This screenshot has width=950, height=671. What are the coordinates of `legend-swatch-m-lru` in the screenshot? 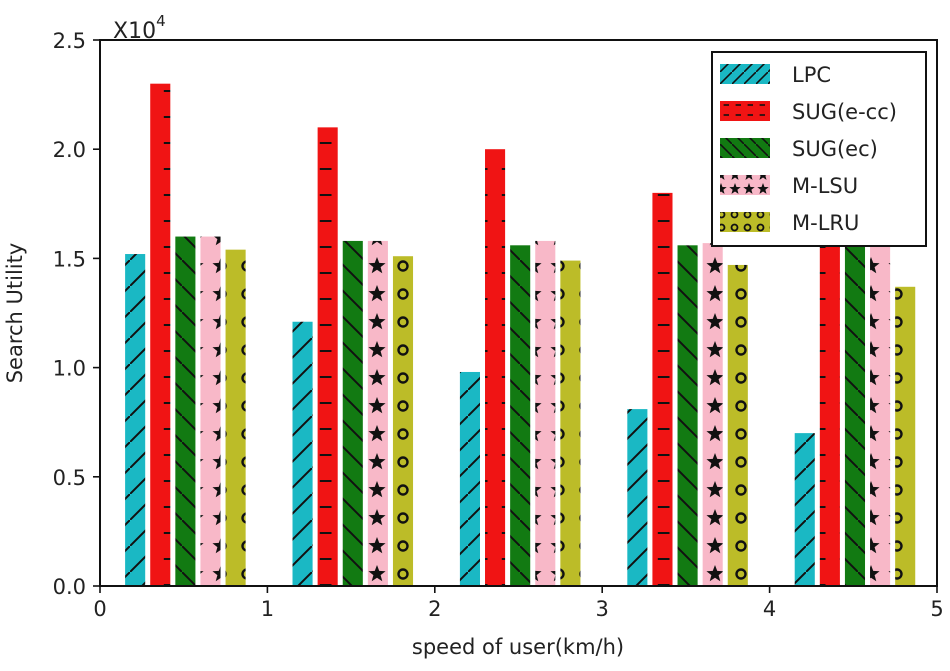 It's located at (745, 222).